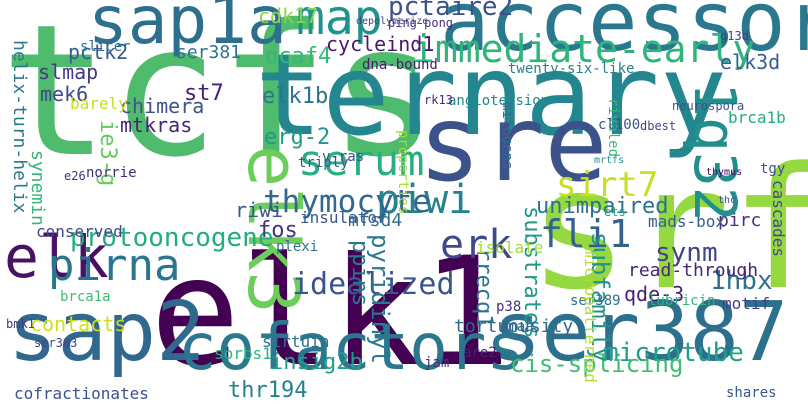  I want to click on cloud-word: elk1b, so click(295, 96).